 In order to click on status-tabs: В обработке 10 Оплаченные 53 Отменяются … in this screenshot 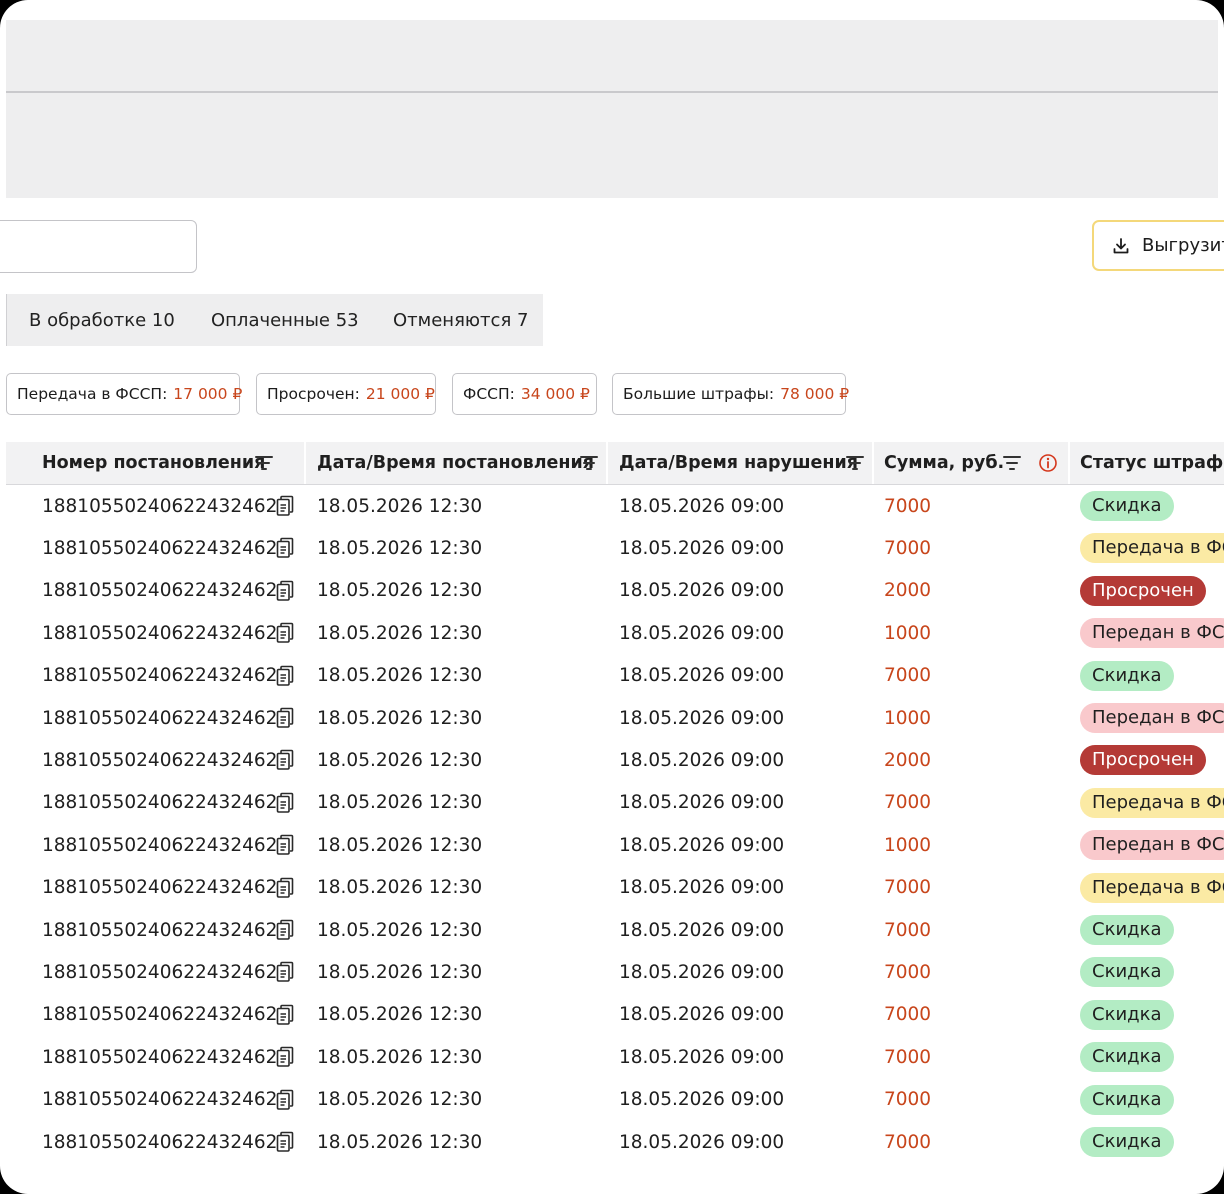, I will do `click(274, 320)`.